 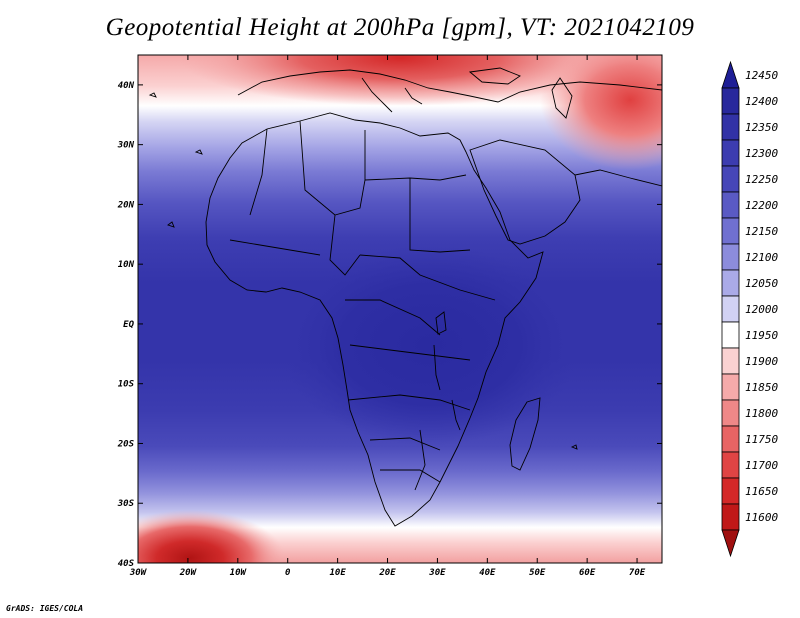 I want to click on lat-tick-label: 40S, so click(x=126, y=564).